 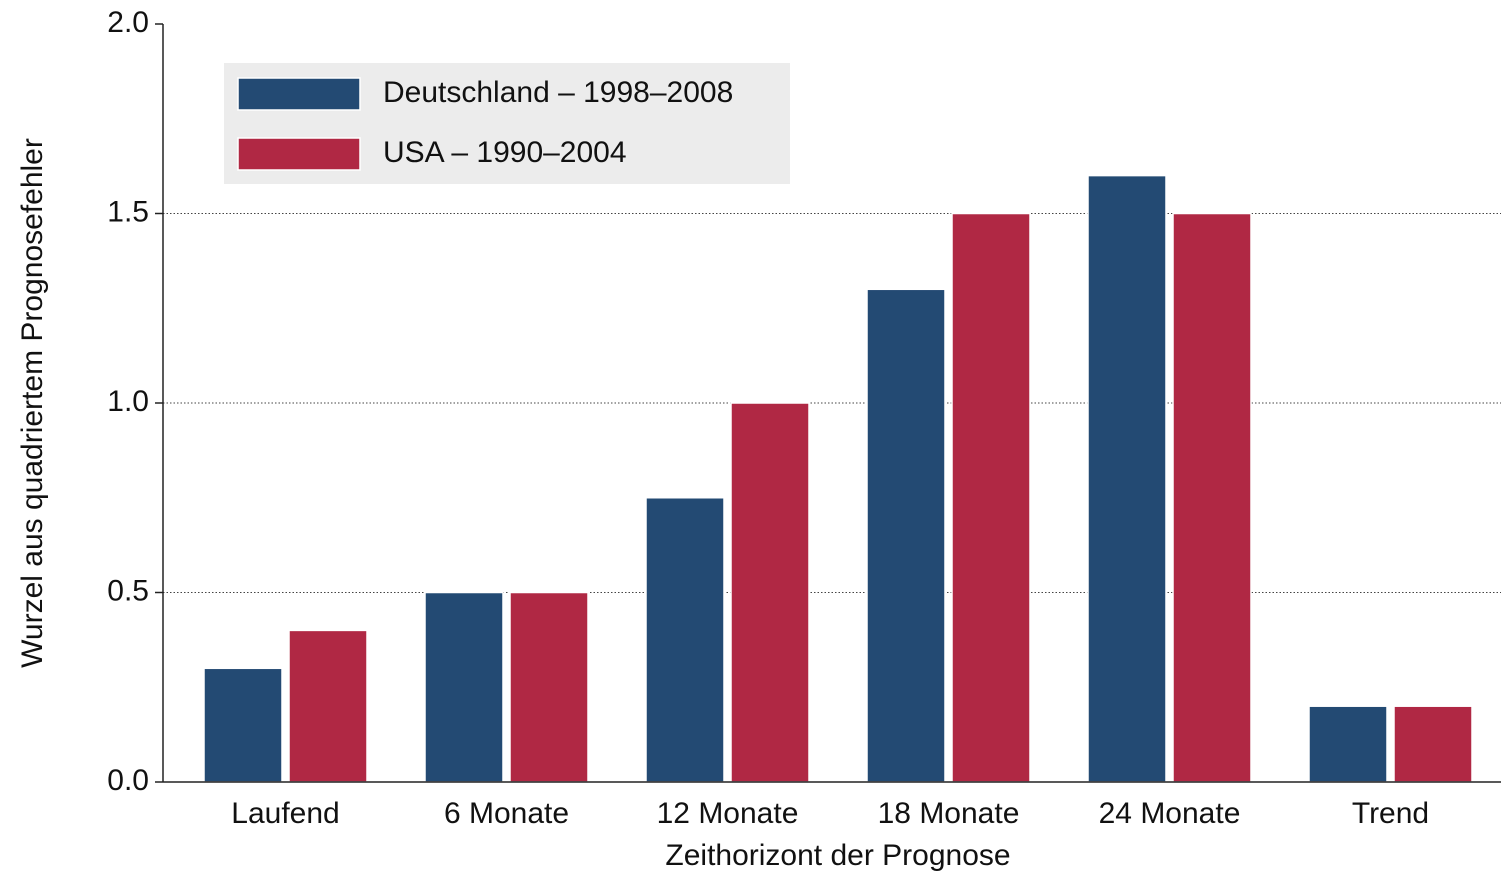 What do you see at coordinates (32, 403) in the screenshot?
I see `y-axis-label: Wurzel aus quadriertem Prognosefehler` at bounding box center [32, 403].